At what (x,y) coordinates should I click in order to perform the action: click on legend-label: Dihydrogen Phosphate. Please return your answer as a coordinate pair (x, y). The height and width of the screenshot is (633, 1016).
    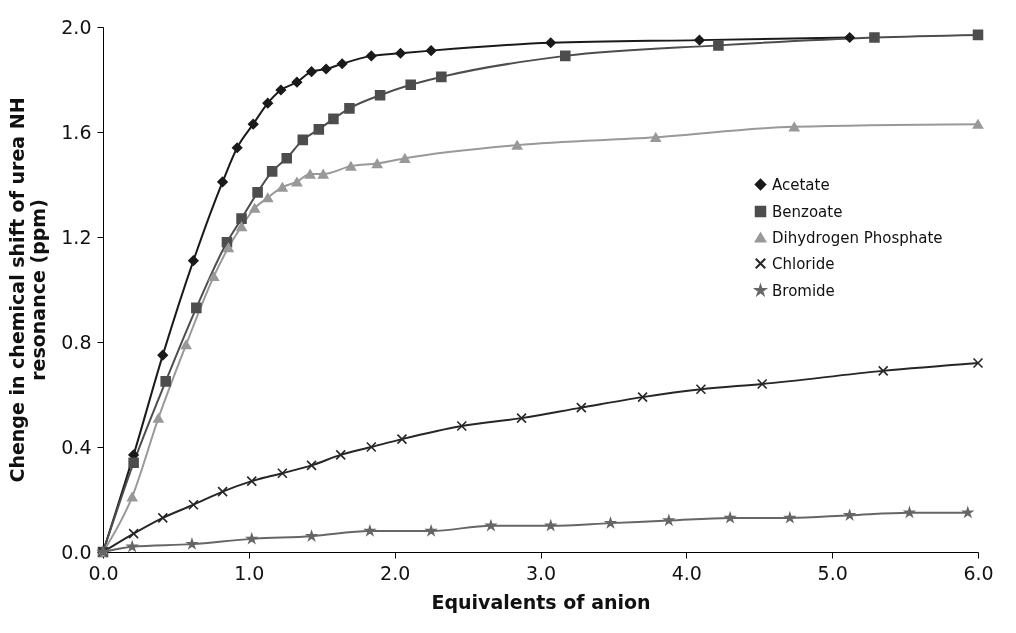
    Looking at the image, I should click on (857, 237).